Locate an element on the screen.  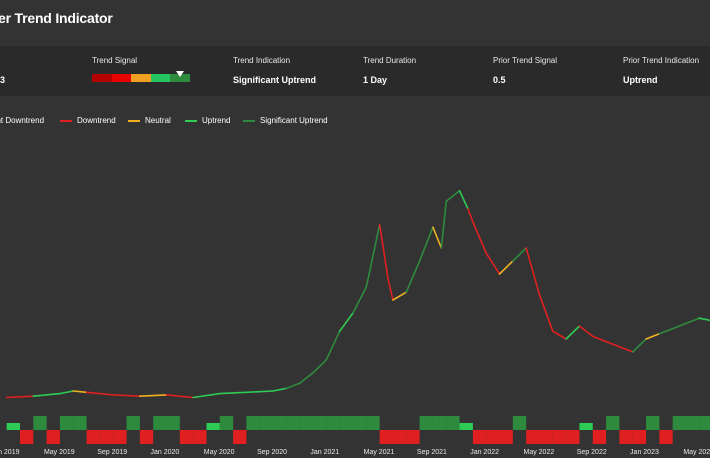
x-tick-label: Jan 2021 is located at coordinates (324, 452).